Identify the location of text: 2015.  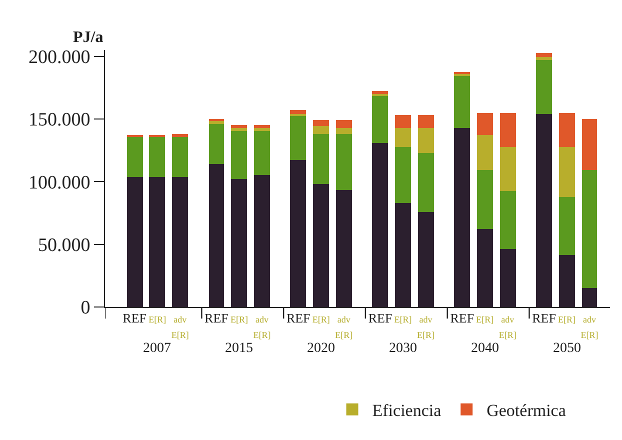
(239, 348).